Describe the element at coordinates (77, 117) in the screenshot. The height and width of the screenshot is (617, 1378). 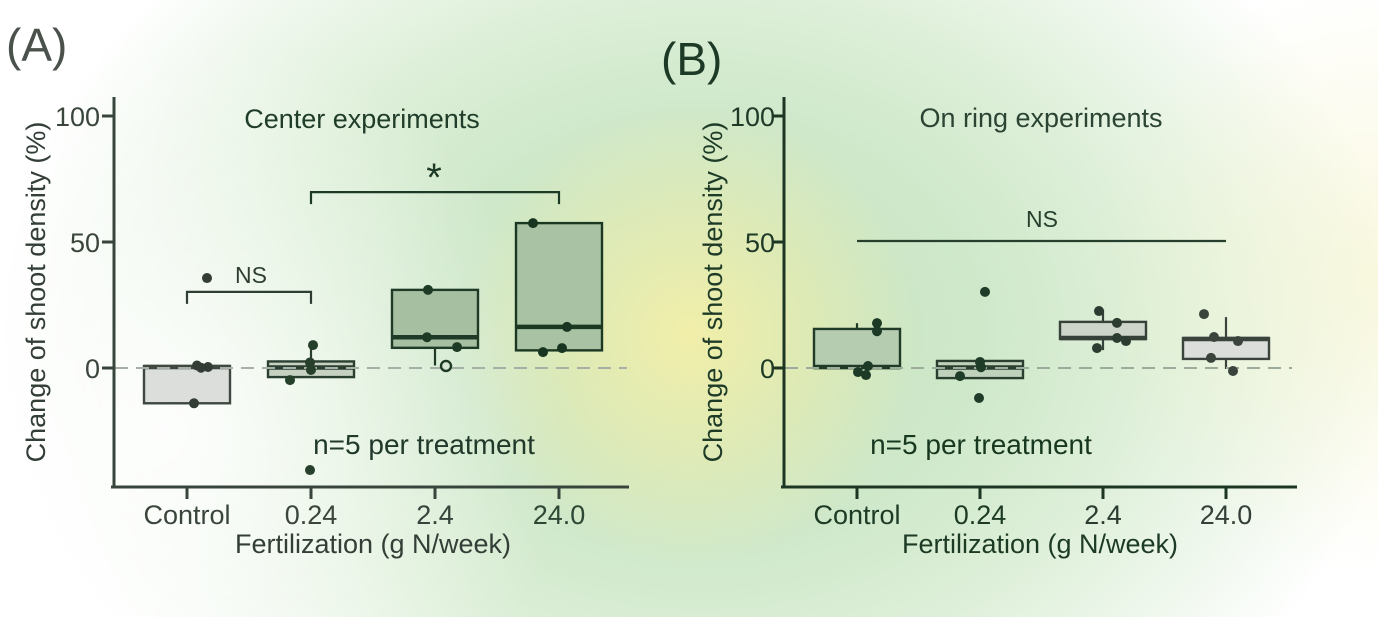
I see `panel-a-ytick-100: 100` at that location.